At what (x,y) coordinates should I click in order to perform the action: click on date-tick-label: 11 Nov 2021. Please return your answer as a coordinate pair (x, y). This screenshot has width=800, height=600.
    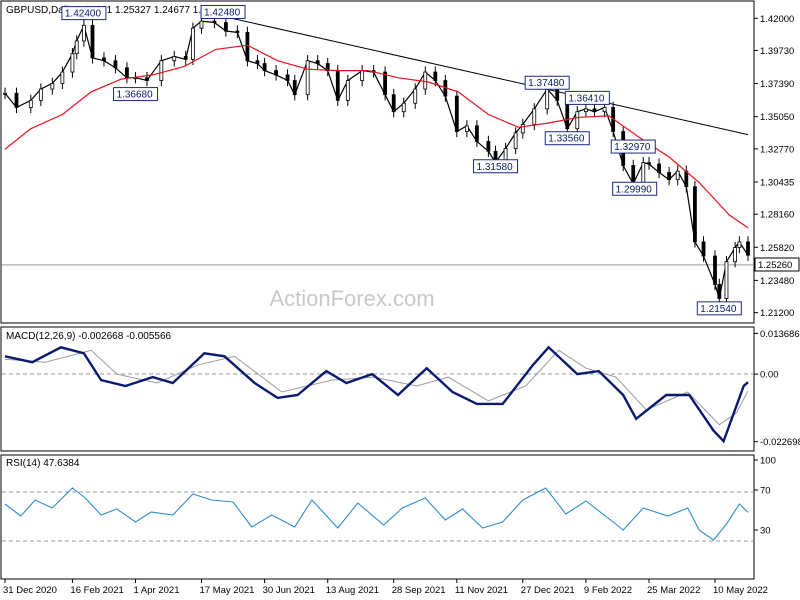
    Looking at the image, I should click on (481, 590).